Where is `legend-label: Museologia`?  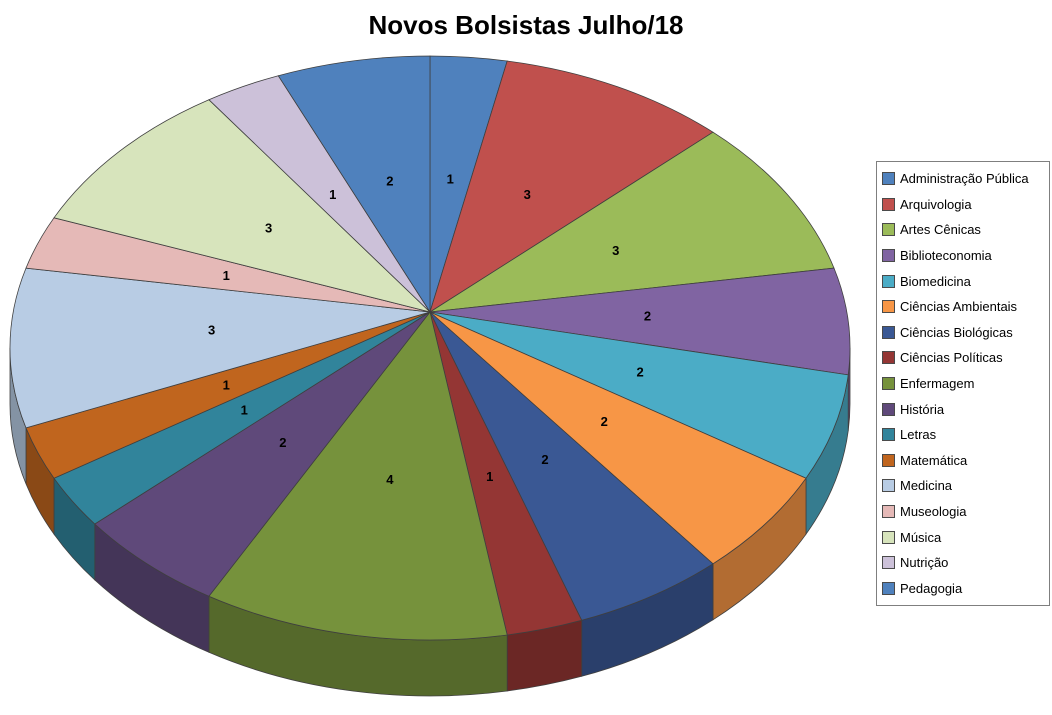
legend-label: Museologia is located at coordinates (933, 512).